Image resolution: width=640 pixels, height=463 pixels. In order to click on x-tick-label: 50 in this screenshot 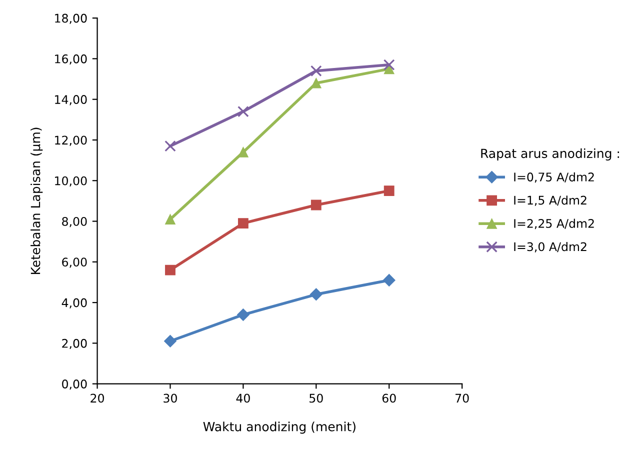, I will do `click(316, 398)`.